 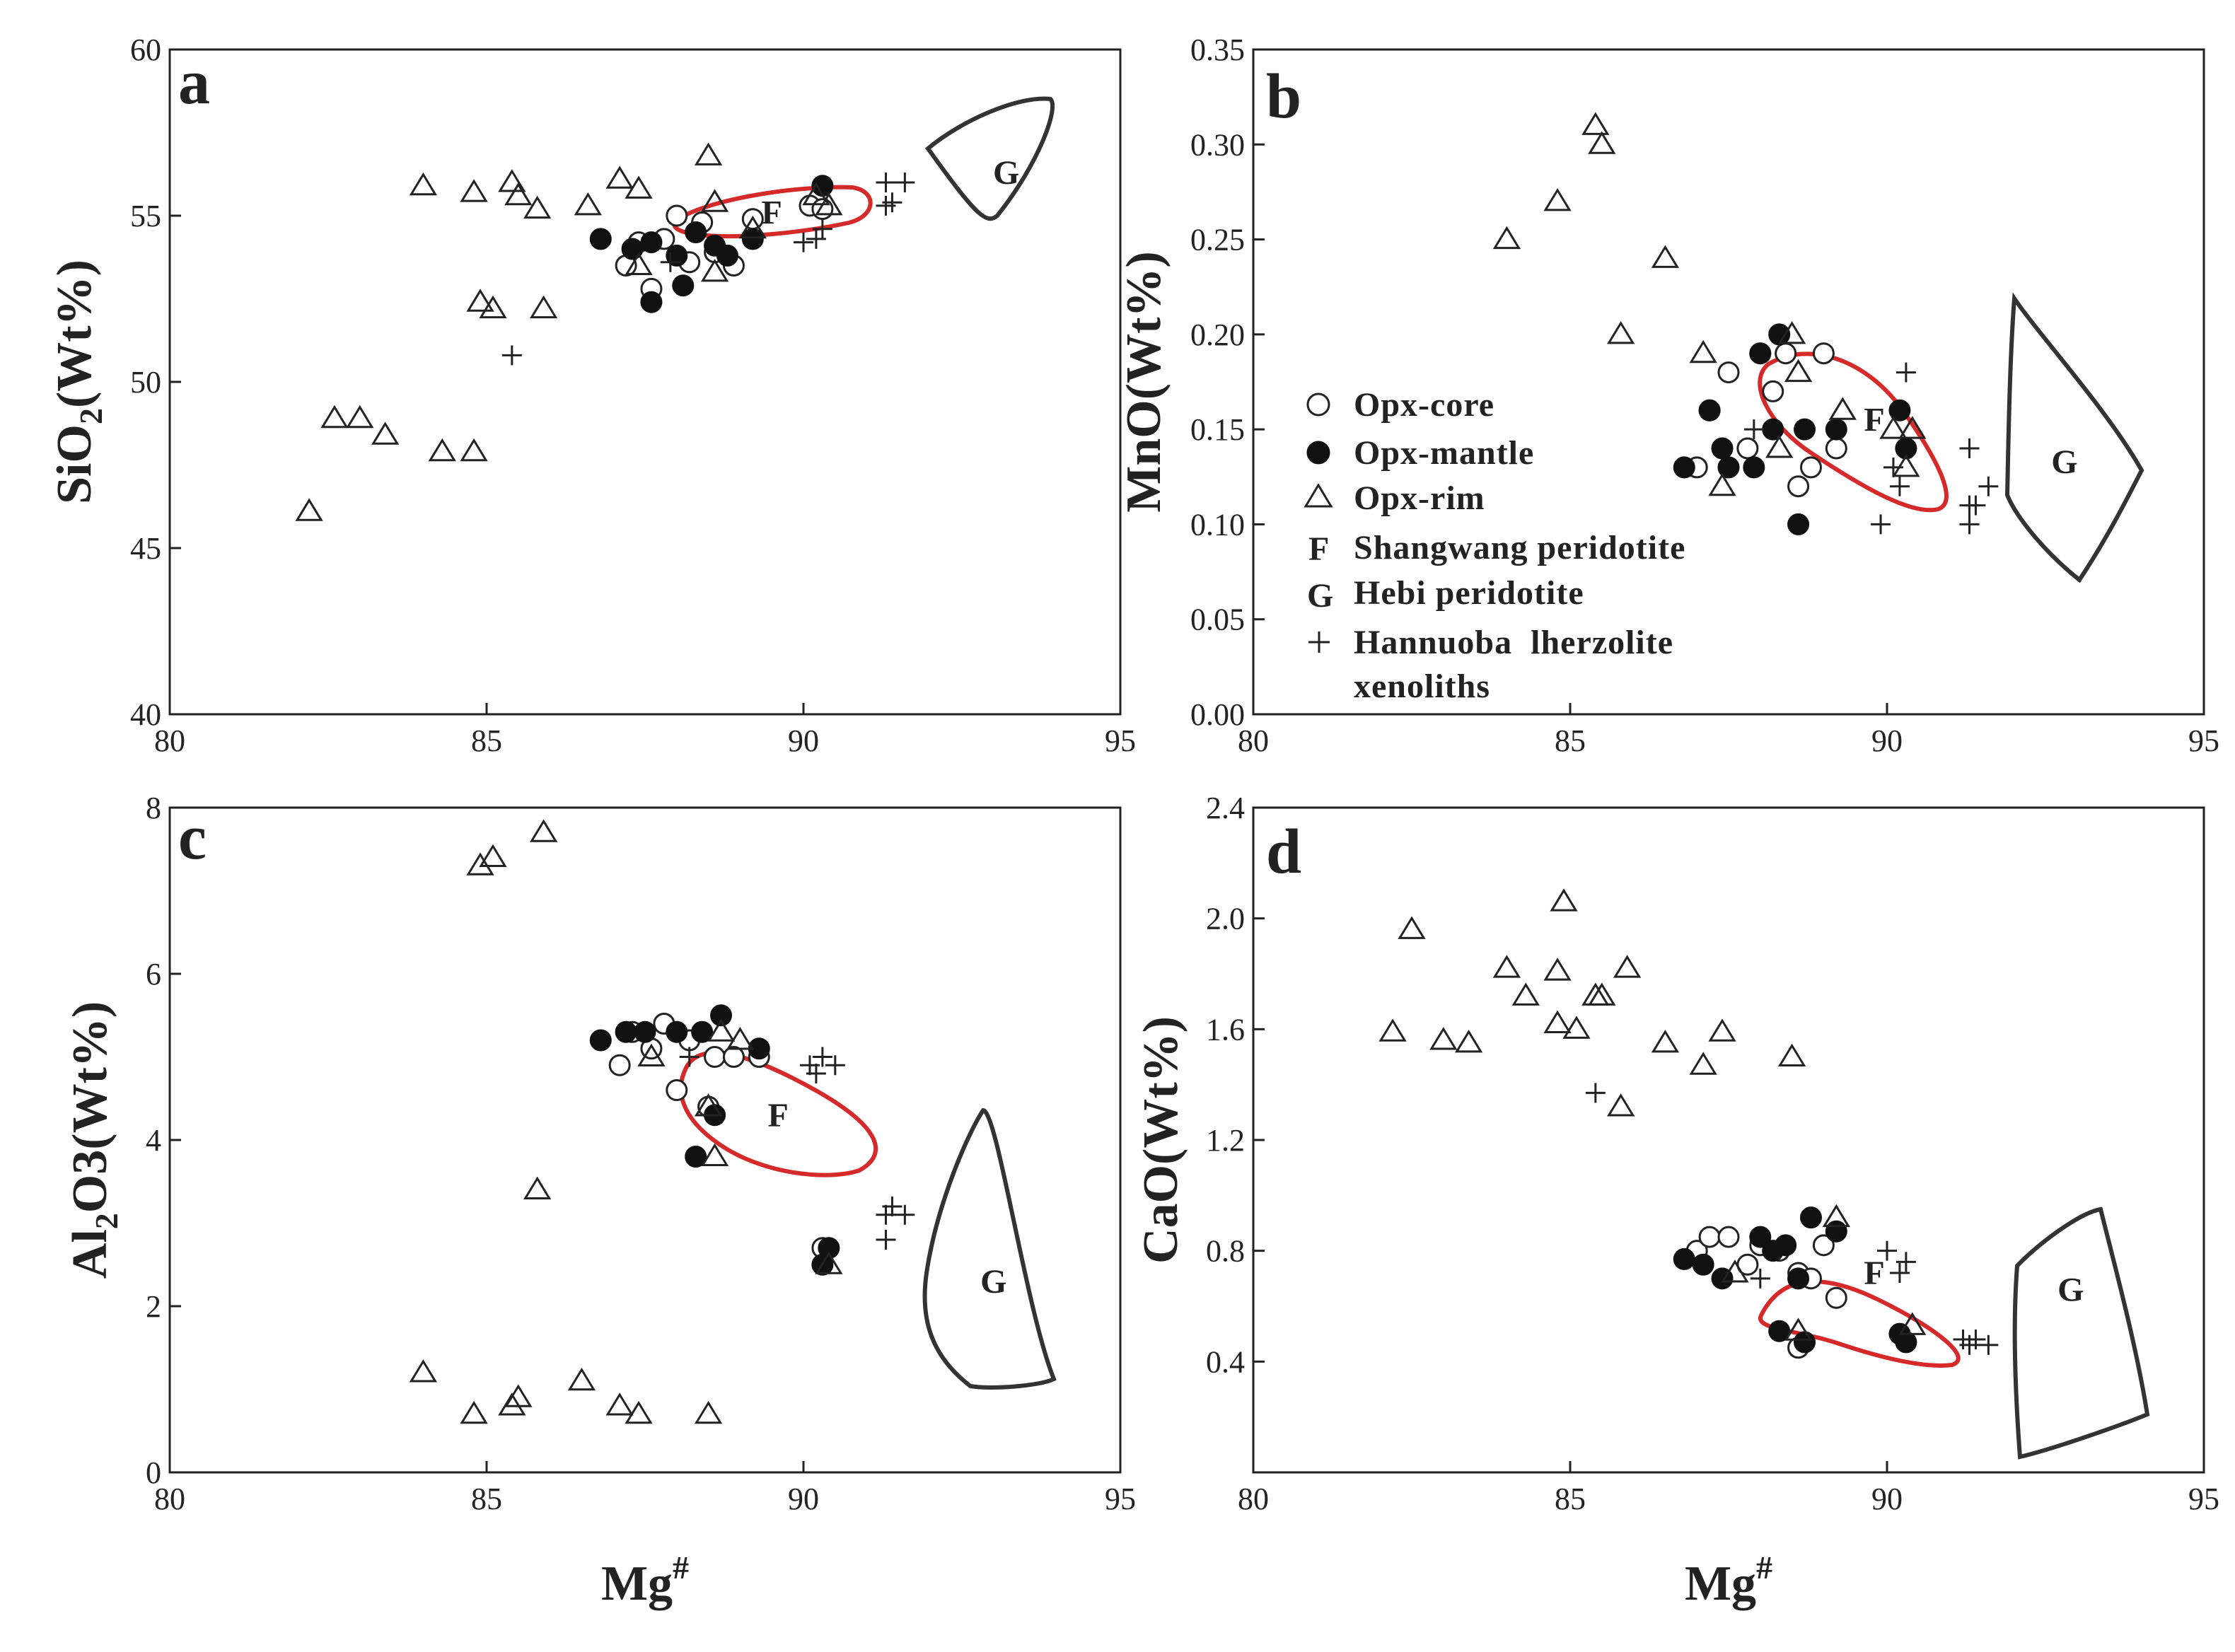 What do you see at coordinates (887, 1199) in the screenshot?
I see `panel-c-region-labels: FG` at bounding box center [887, 1199].